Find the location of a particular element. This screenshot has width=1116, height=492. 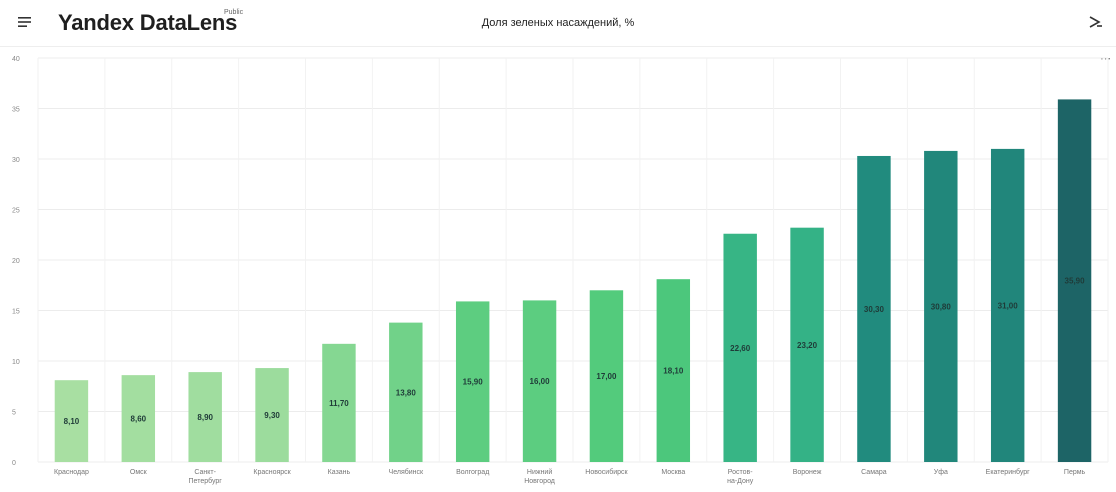

y-tick-label: 40 is located at coordinates (16, 59).